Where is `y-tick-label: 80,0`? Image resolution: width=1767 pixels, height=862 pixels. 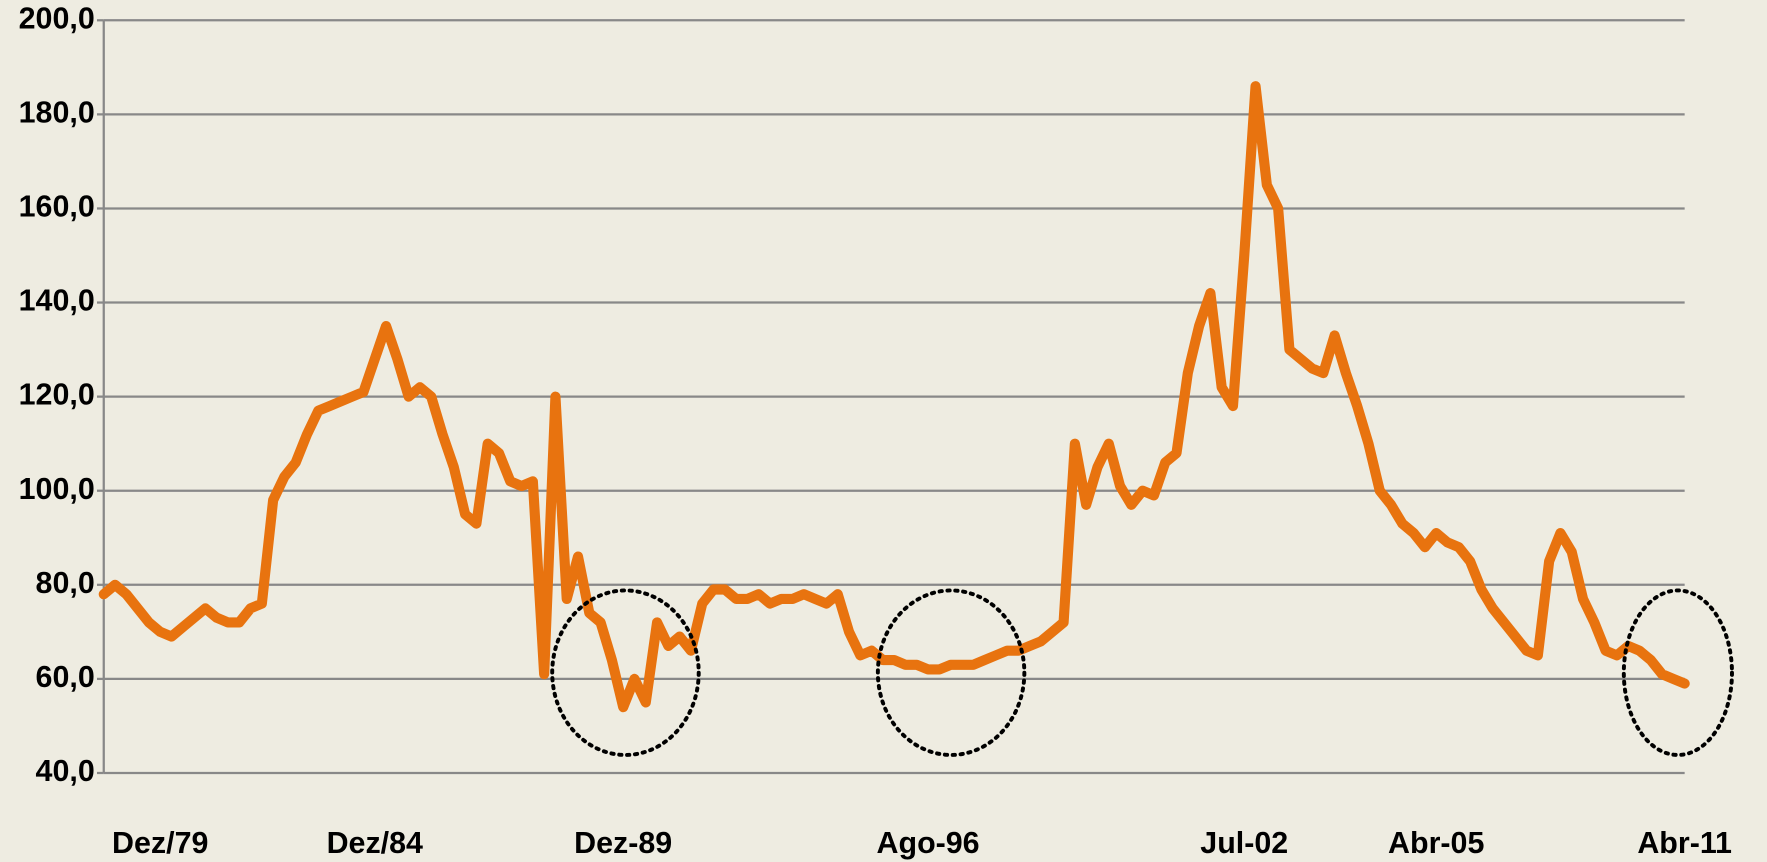
y-tick-label: 80,0 is located at coordinates (65, 583).